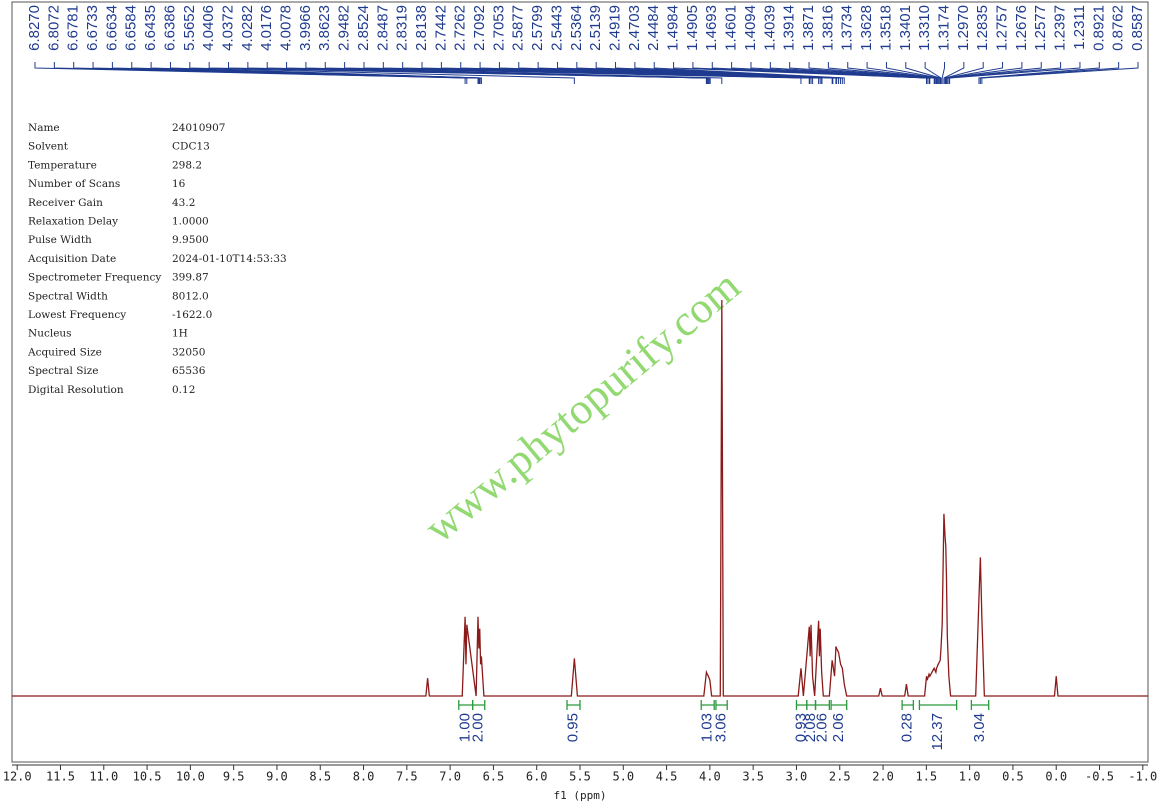 Image resolution: width=1161 pixels, height=811 pixels. What do you see at coordinates (450, 777) in the screenshot?
I see `x-tick-label: 7.0` at bounding box center [450, 777].